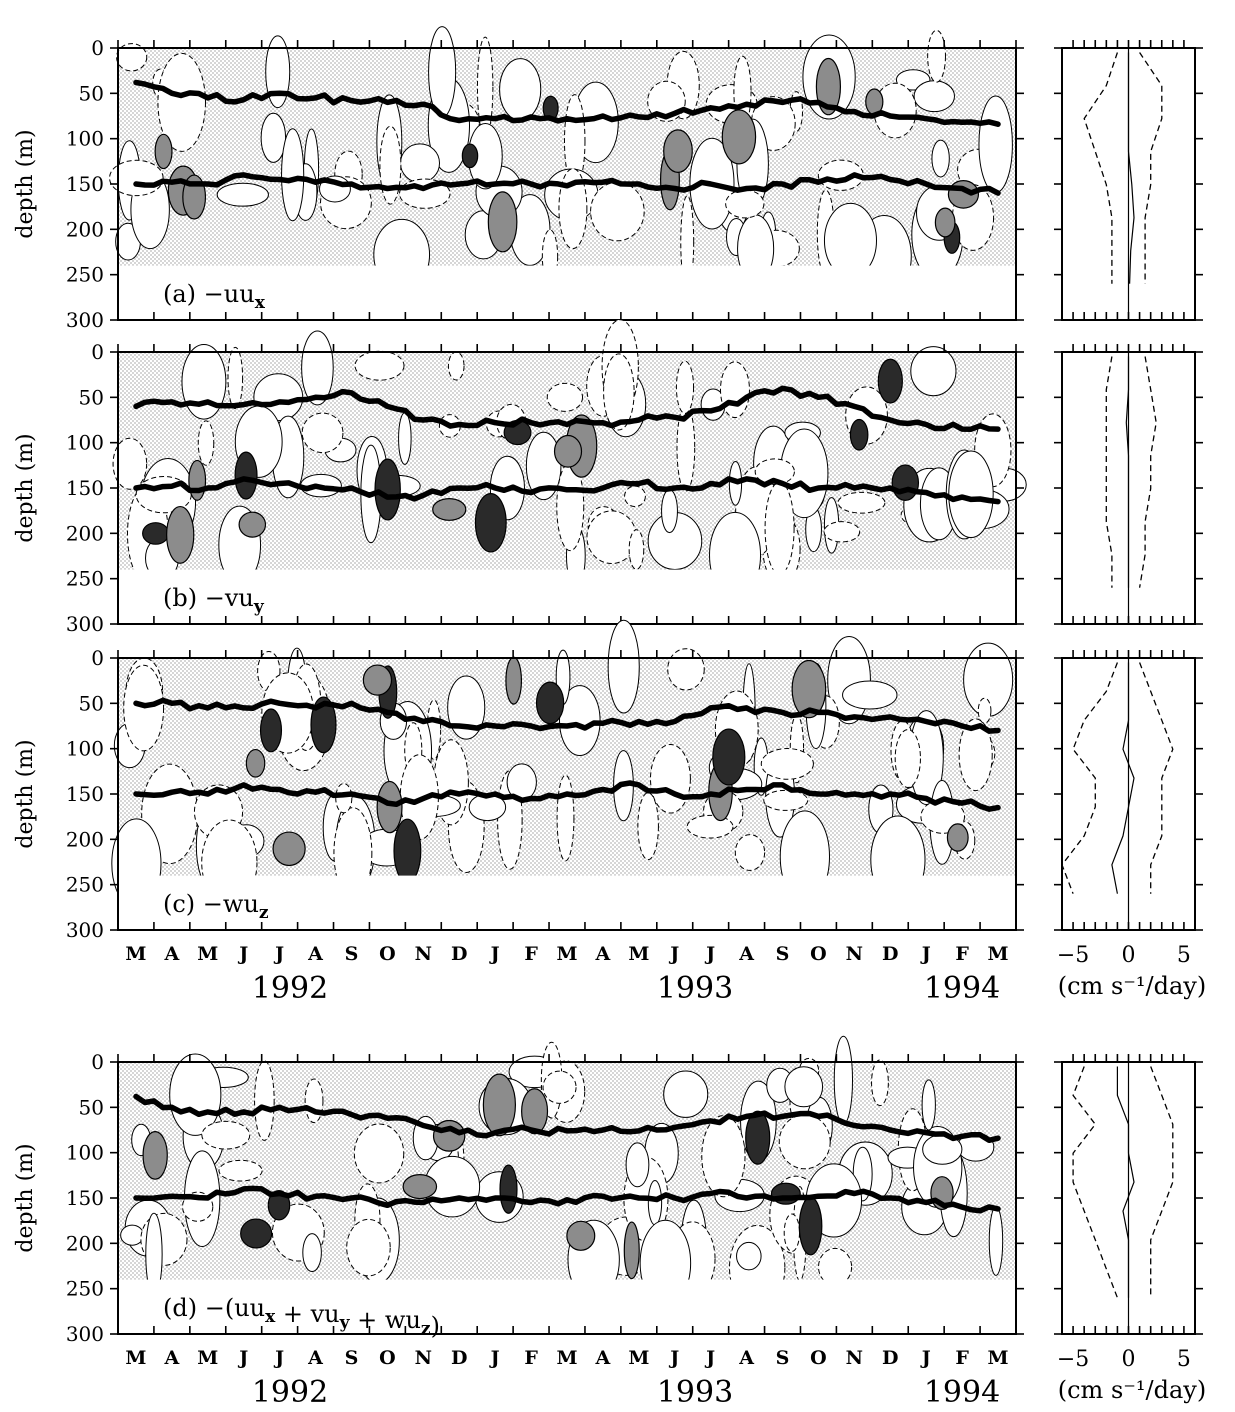  Describe the element at coordinates (91, 397) in the screenshot. I see `y-tick-label: 50` at that location.